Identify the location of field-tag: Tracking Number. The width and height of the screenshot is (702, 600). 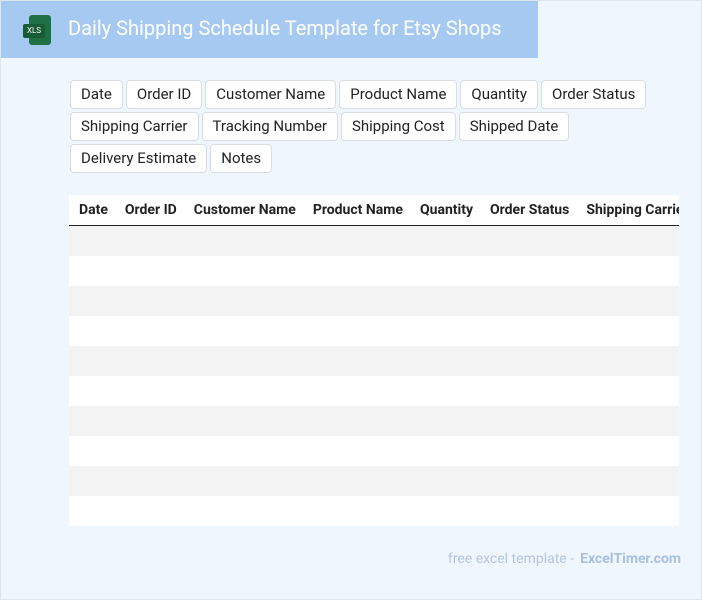
(269, 126).